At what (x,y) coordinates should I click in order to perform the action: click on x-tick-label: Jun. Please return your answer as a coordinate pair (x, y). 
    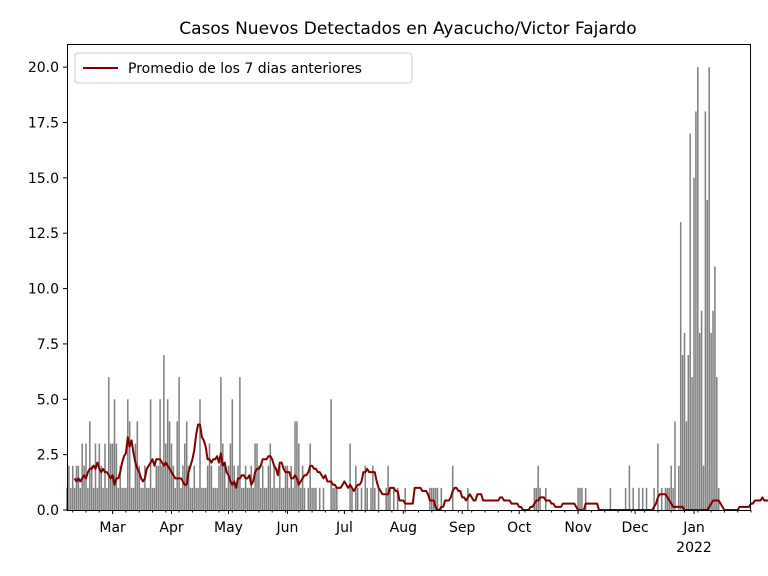
    Looking at the image, I should click on (286, 528).